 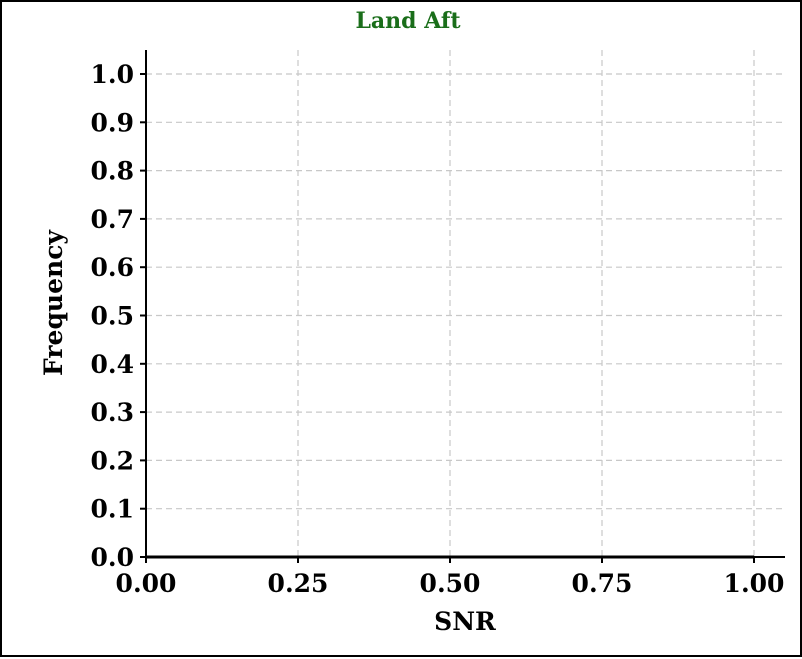 I want to click on y-tick-label: 0.1, so click(x=113, y=509).